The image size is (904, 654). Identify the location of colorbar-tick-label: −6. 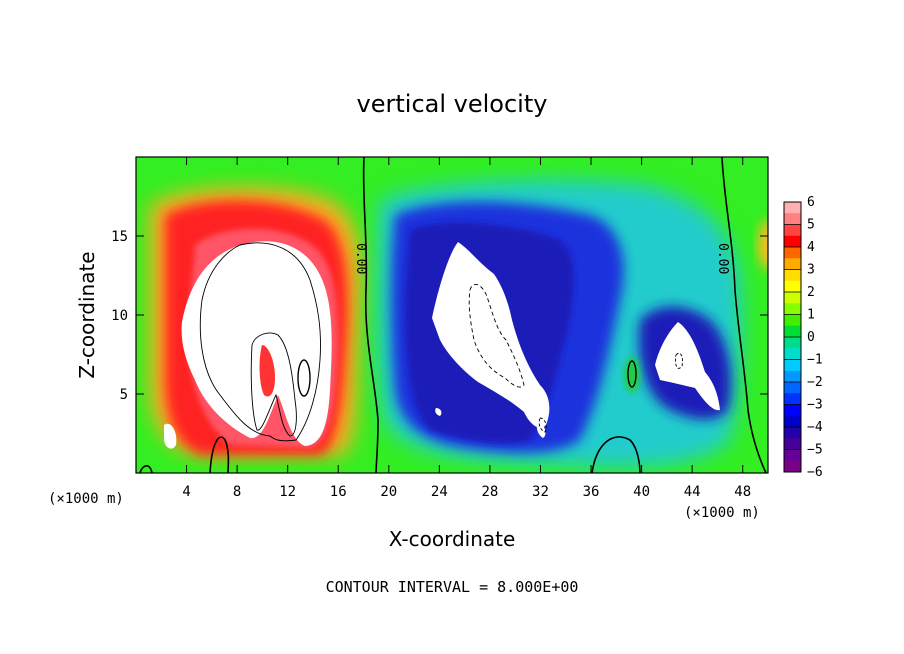
(815, 472).